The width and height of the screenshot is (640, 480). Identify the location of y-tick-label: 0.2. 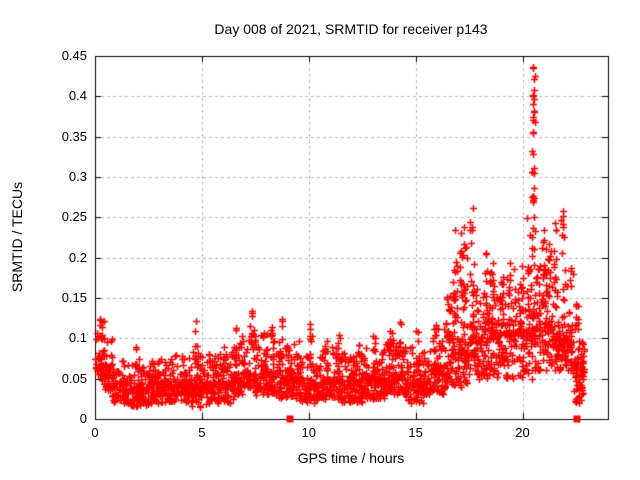
(77, 257).